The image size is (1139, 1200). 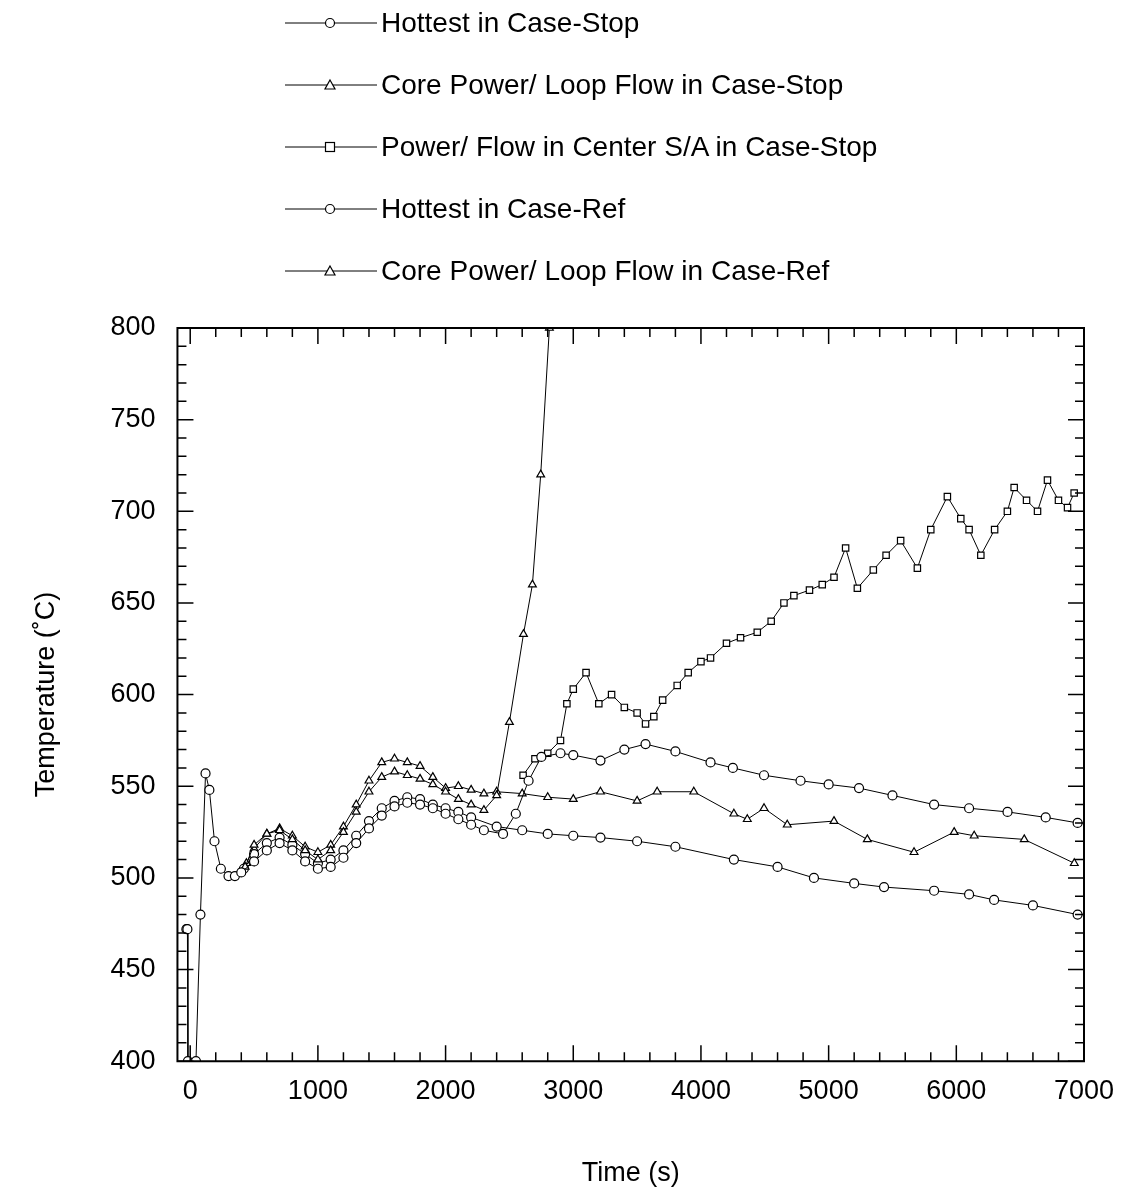 What do you see at coordinates (133, 326) in the screenshot?
I see `y-tick-label: 800` at bounding box center [133, 326].